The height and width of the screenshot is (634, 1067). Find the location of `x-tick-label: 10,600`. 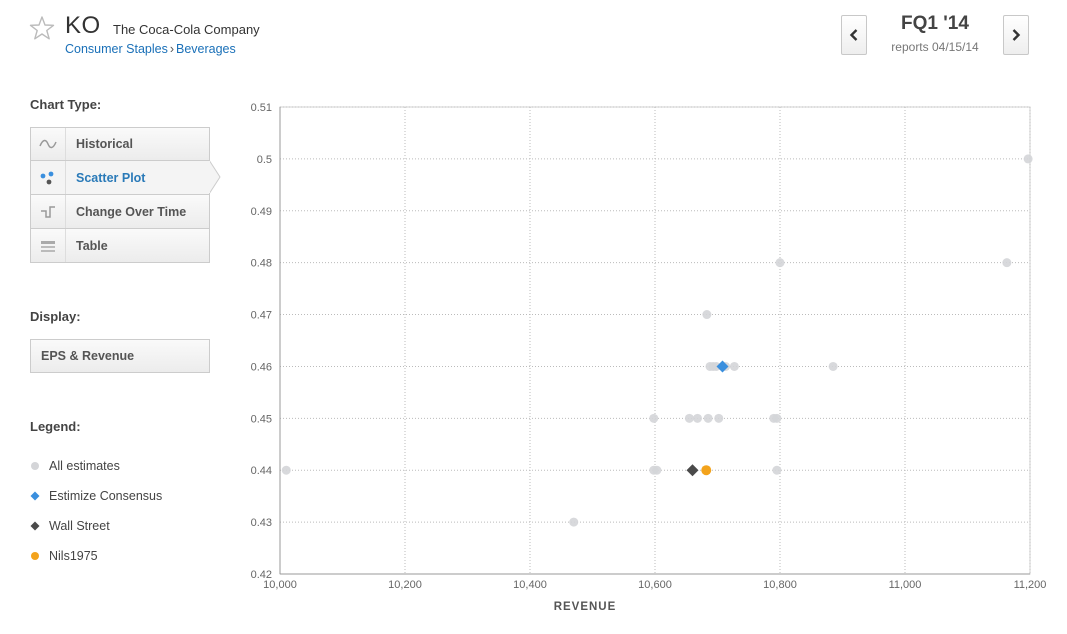

x-tick-label: 10,600 is located at coordinates (655, 585).